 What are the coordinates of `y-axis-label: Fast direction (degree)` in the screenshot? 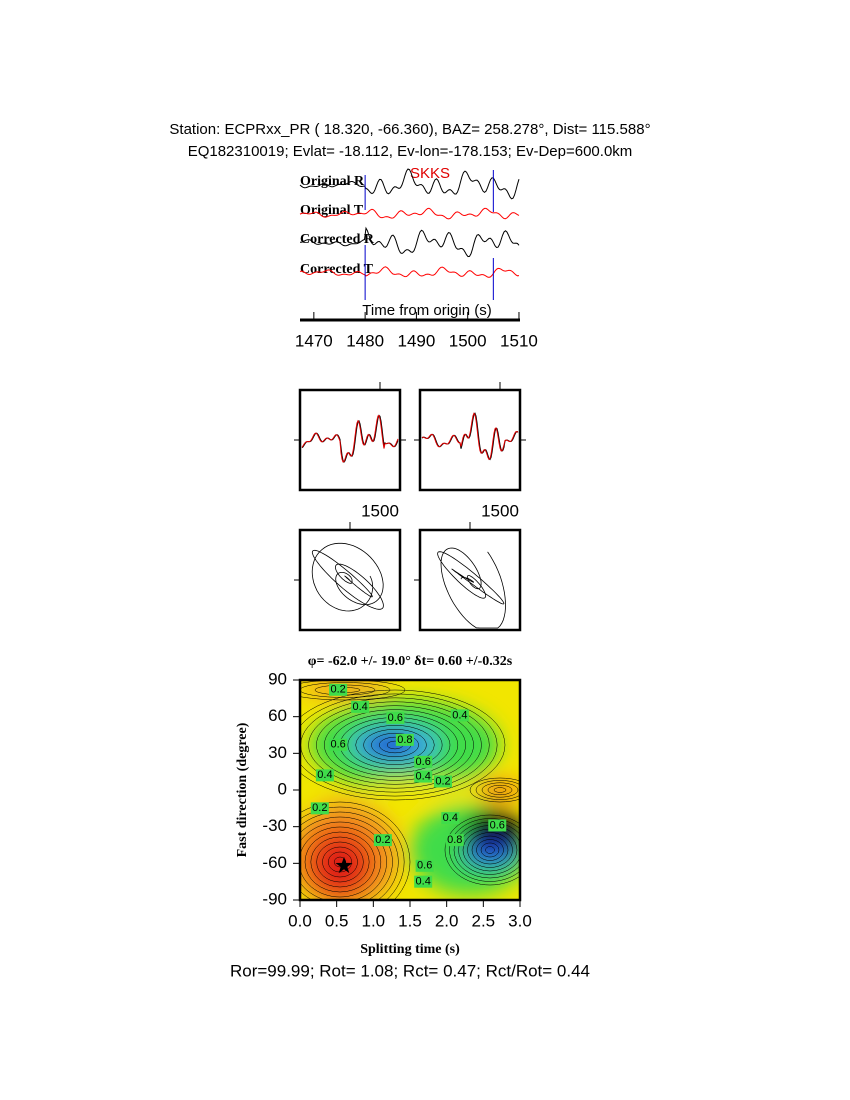 It's located at (242, 789).